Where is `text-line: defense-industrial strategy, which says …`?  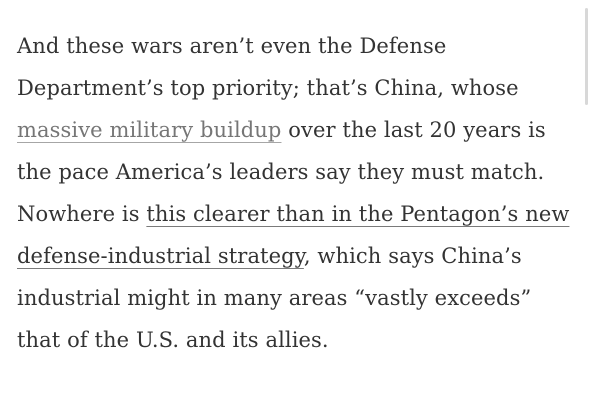
text-line: defense-industrial strategy, which says … is located at coordinates (303, 256).